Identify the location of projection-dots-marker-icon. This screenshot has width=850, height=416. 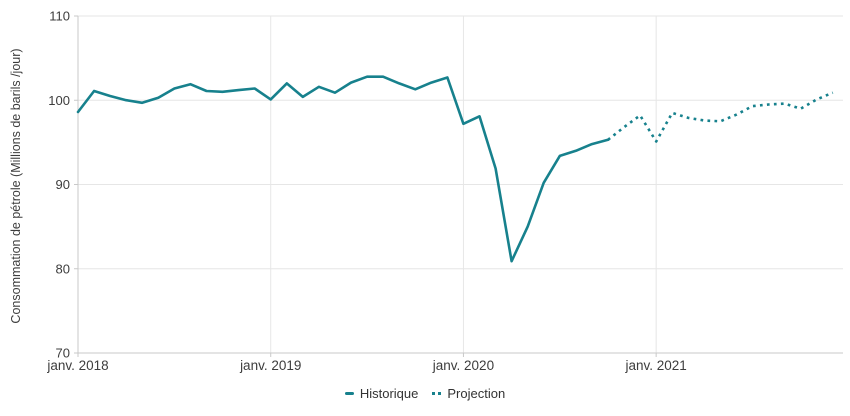
(437, 393).